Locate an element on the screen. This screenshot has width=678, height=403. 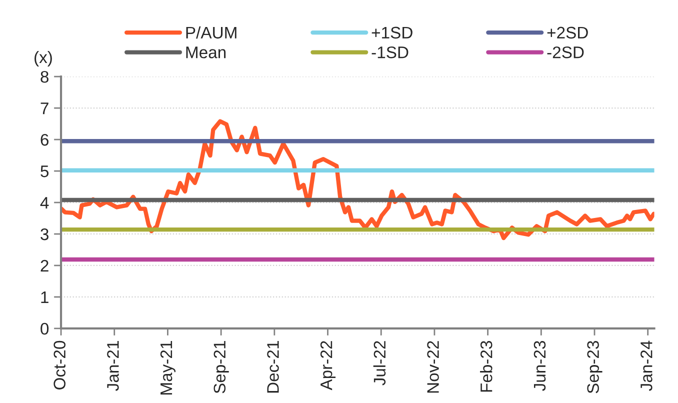
legend-label: +2SD is located at coordinates (567, 32).